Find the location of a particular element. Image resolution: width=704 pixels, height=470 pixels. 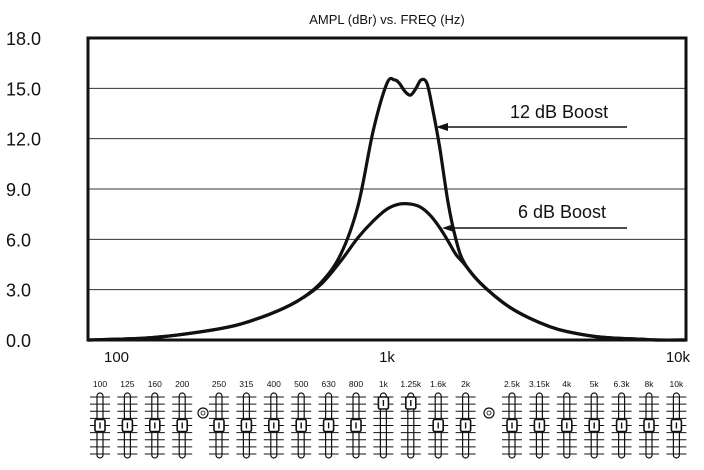

eq-band-label: 500 is located at coordinates (301, 384).